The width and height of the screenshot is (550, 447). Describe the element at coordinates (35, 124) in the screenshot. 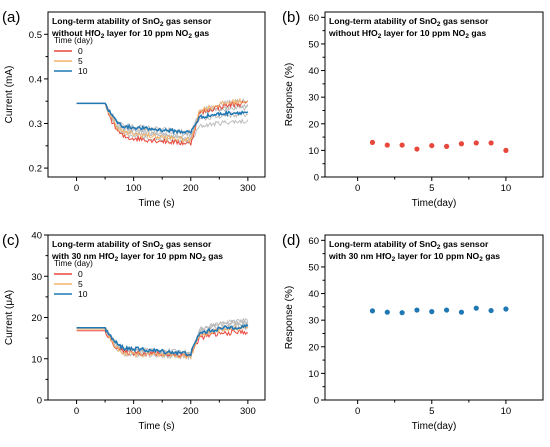

I see `y-tick-label: 0.3` at that location.